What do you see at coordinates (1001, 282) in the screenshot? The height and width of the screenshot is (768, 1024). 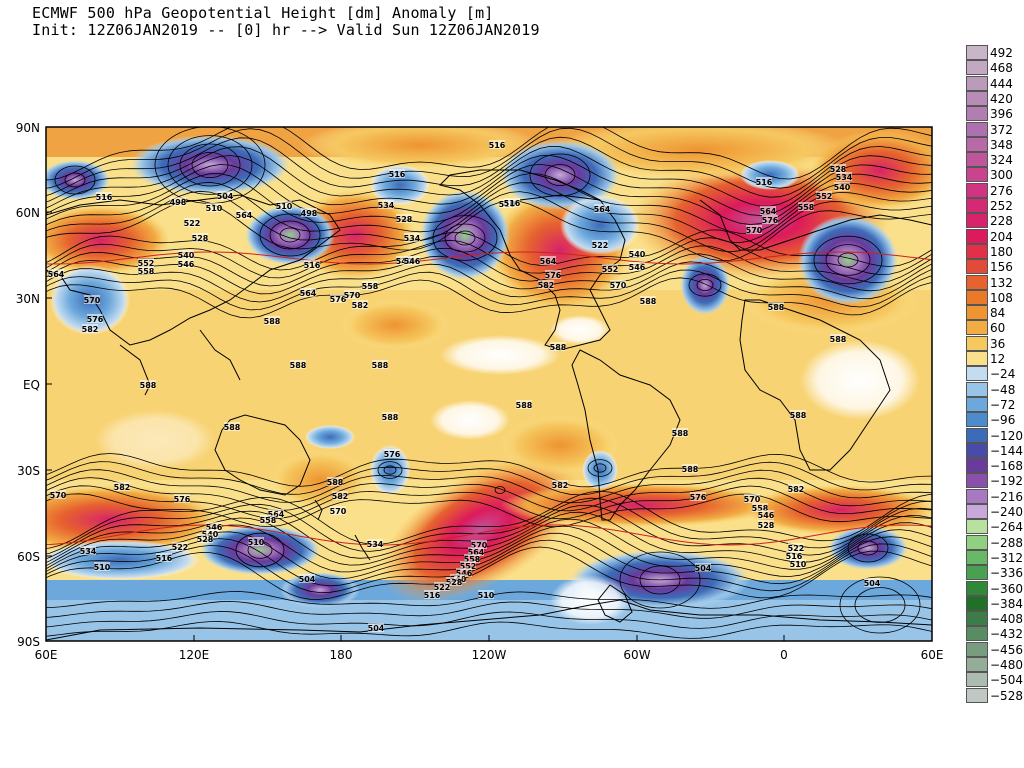 I see `colorbar-label: 132` at bounding box center [1001, 282].